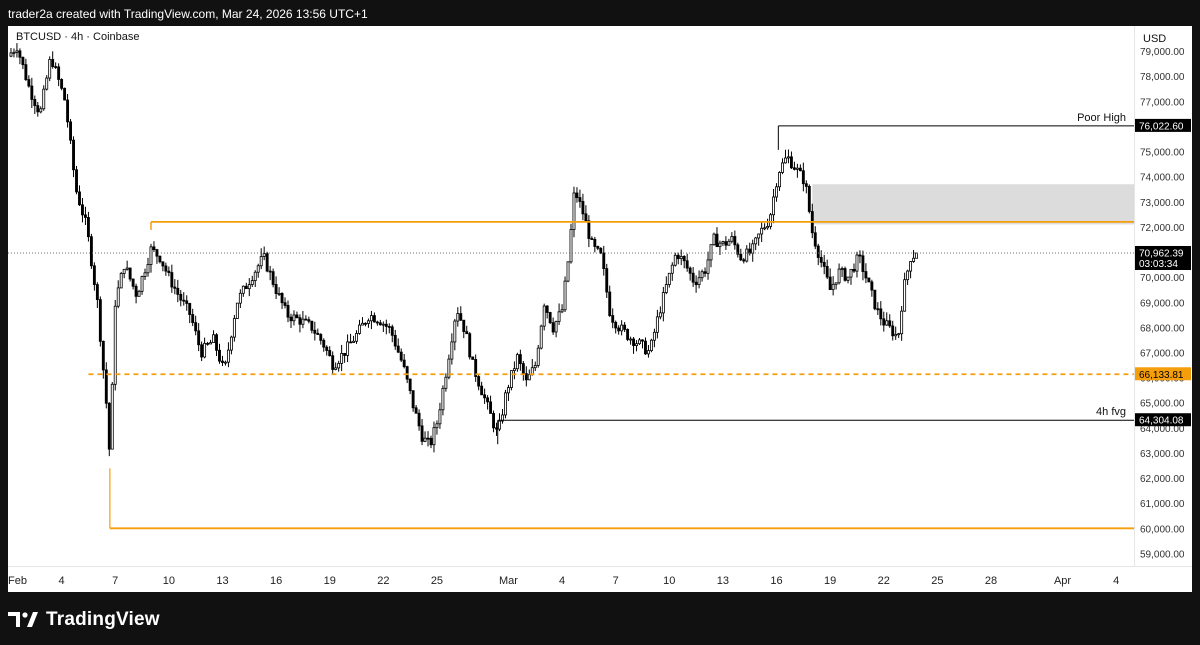 The image size is (1200, 645). What do you see at coordinates (1161, 421) in the screenshot?
I see `fvg-4h-tag-label: 64,304.08` at bounding box center [1161, 421].